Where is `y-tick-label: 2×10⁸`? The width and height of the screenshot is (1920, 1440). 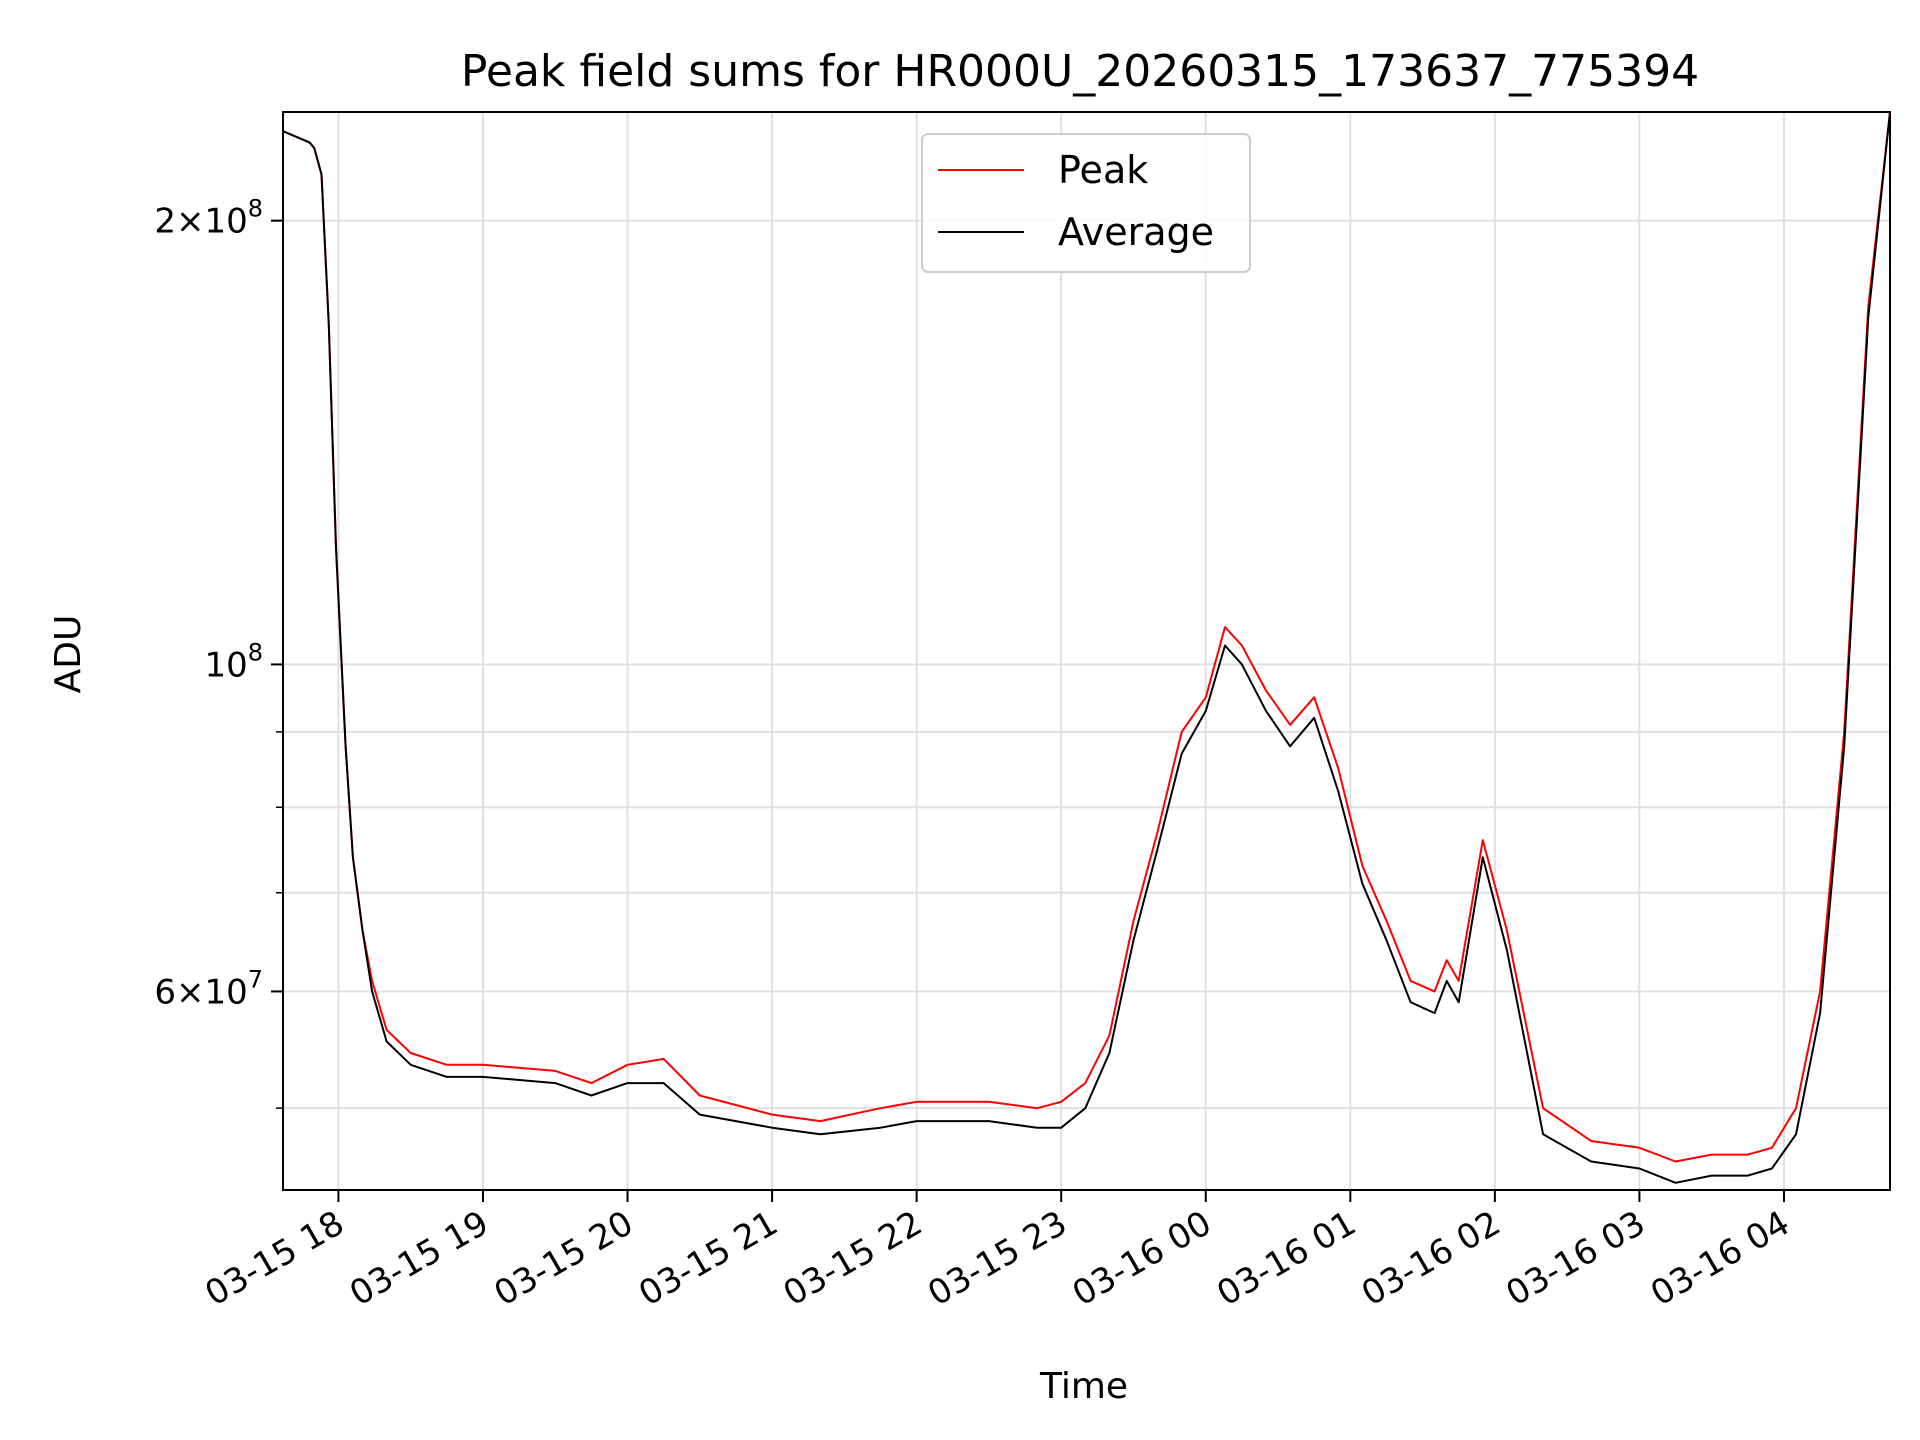
y-tick-label: 2×10⁸ is located at coordinates (208, 218).